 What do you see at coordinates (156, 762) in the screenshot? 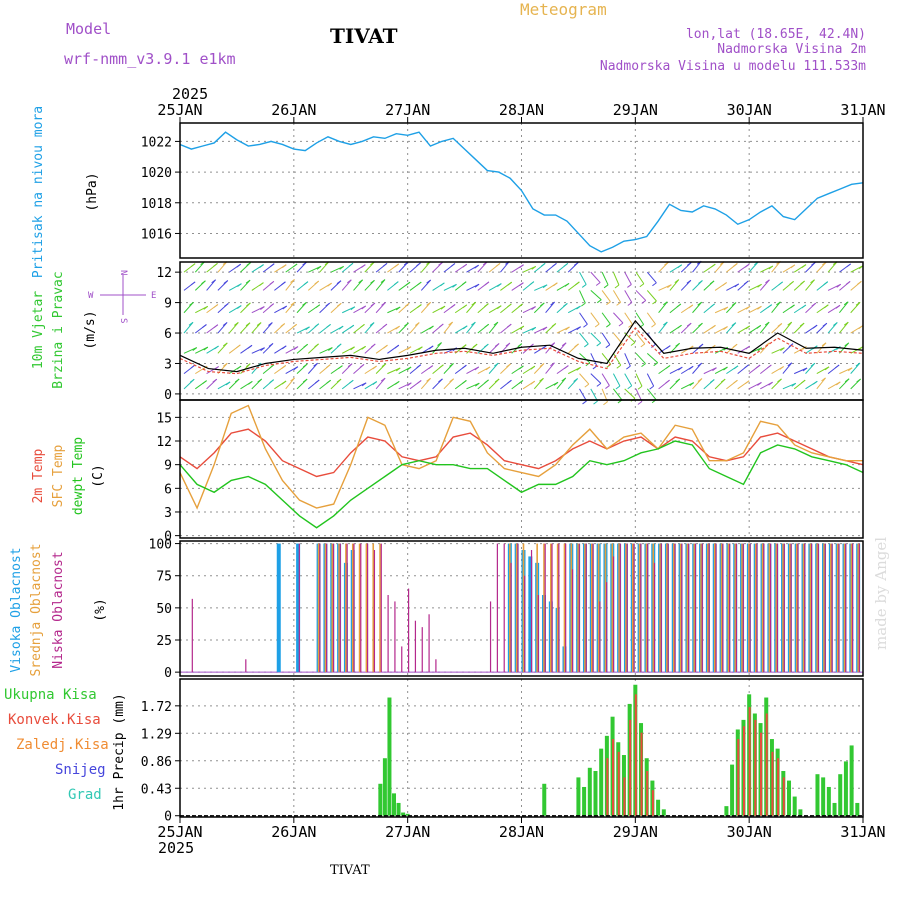
I see `y-tick-label: 0.86` at bounding box center [156, 762].